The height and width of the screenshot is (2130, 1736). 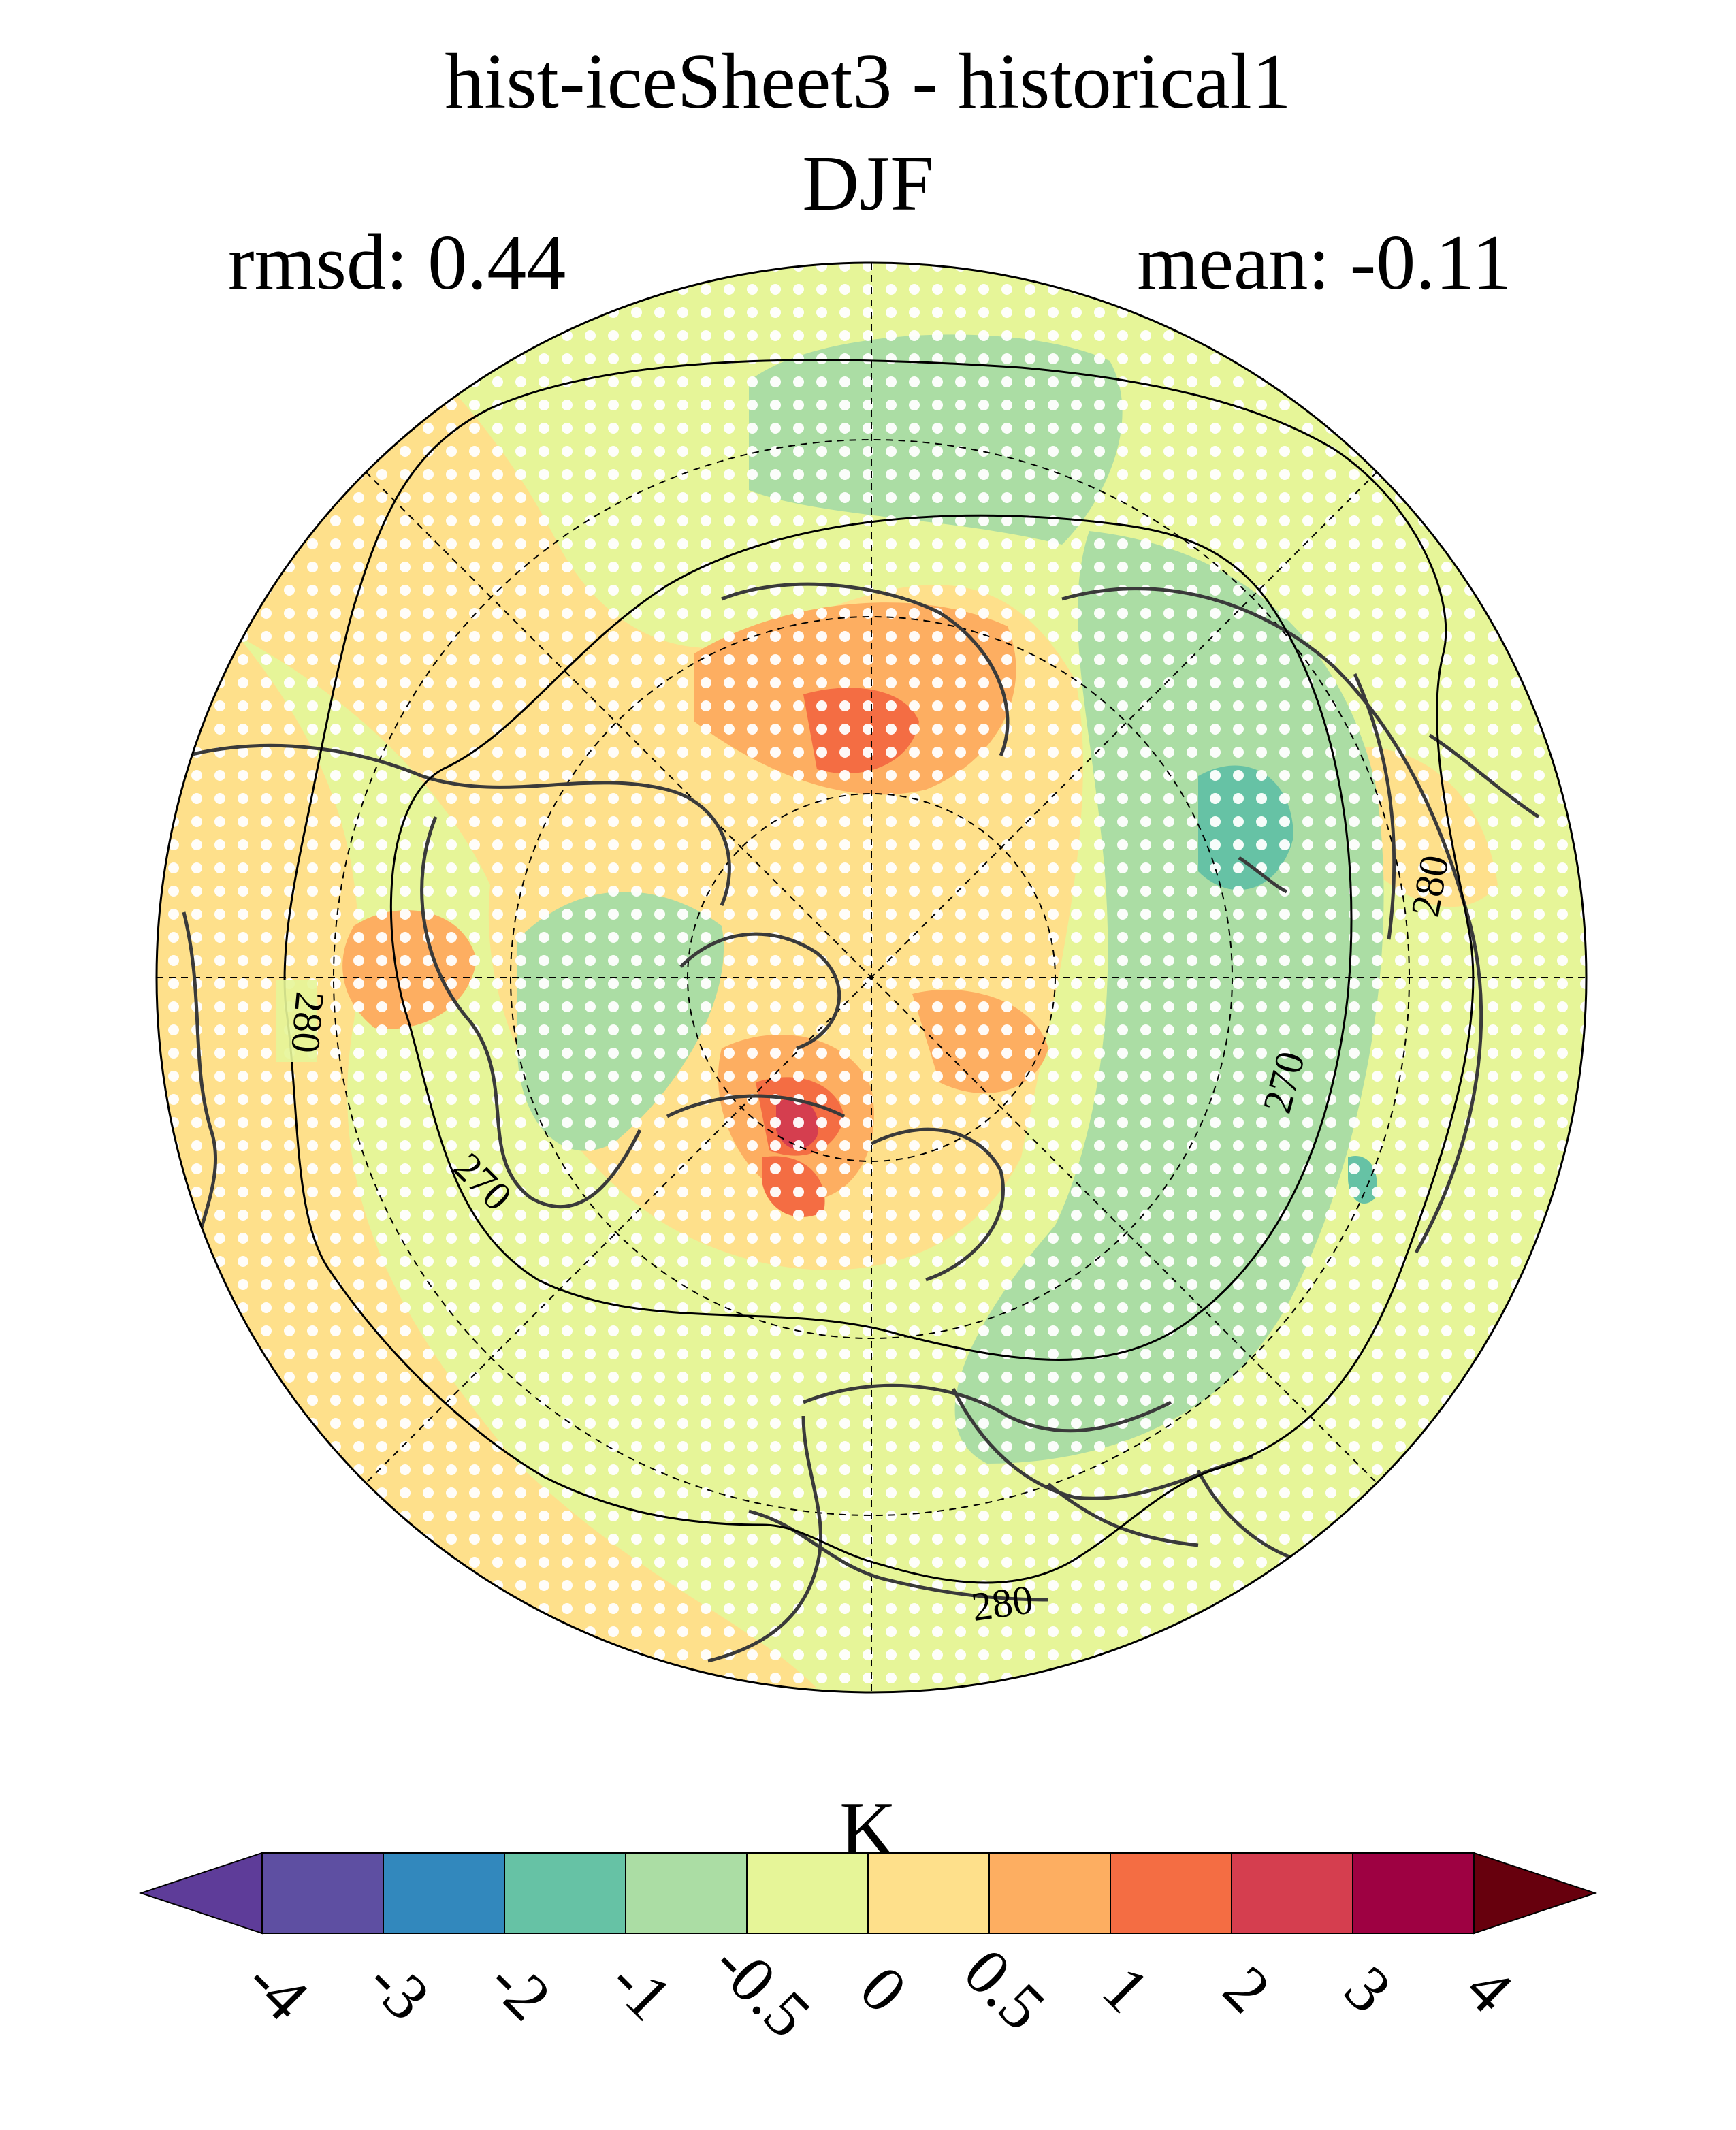 What do you see at coordinates (308, 1022) in the screenshot?
I see `contour-label-280-west: 280` at bounding box center [308, 1022].